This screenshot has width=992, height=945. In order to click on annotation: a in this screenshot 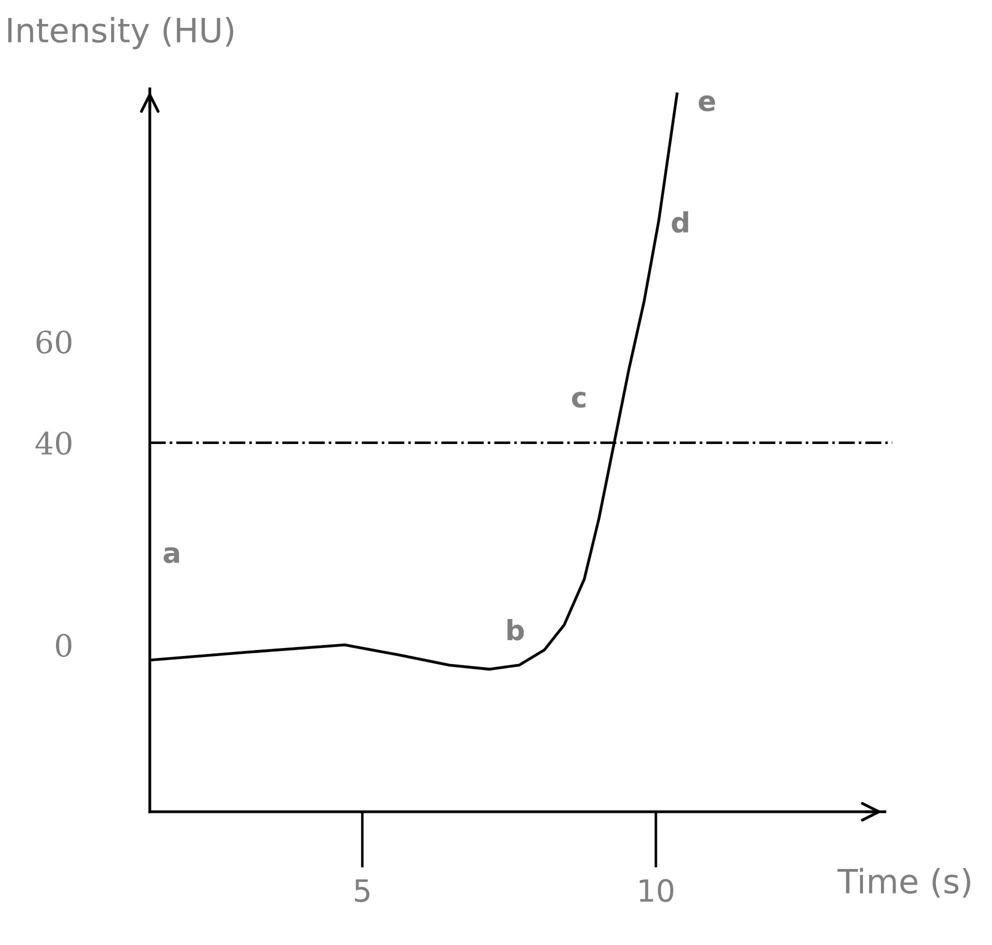, I will do `click(172, 555)`.